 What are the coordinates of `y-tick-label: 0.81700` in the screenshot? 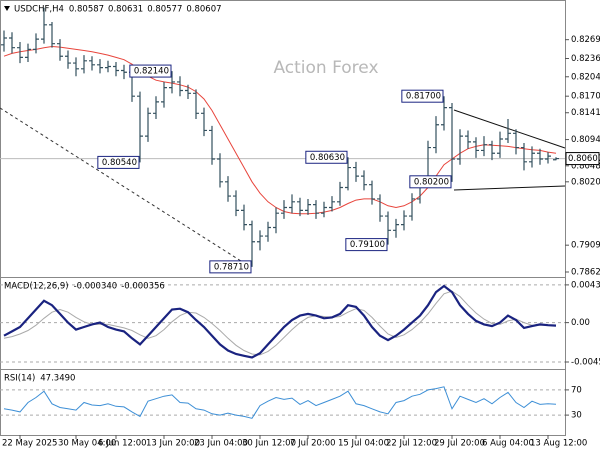 It's located at (585, 97).